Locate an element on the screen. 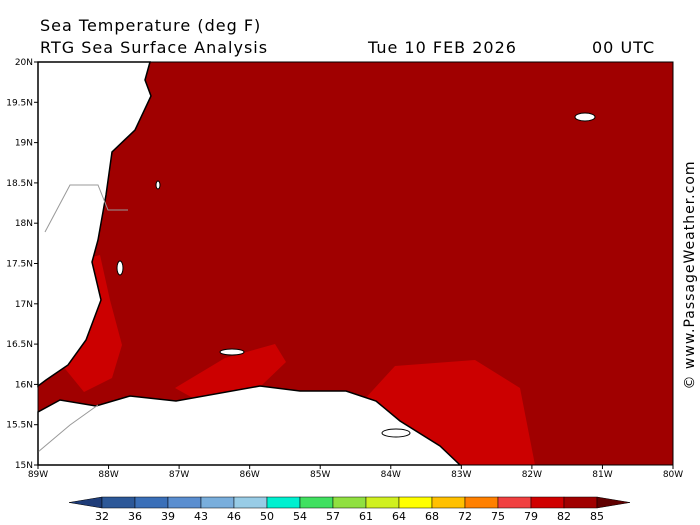 This screenshot has height=525, width=700. lat-label: 18.5N is located at coordinates (19, 184).